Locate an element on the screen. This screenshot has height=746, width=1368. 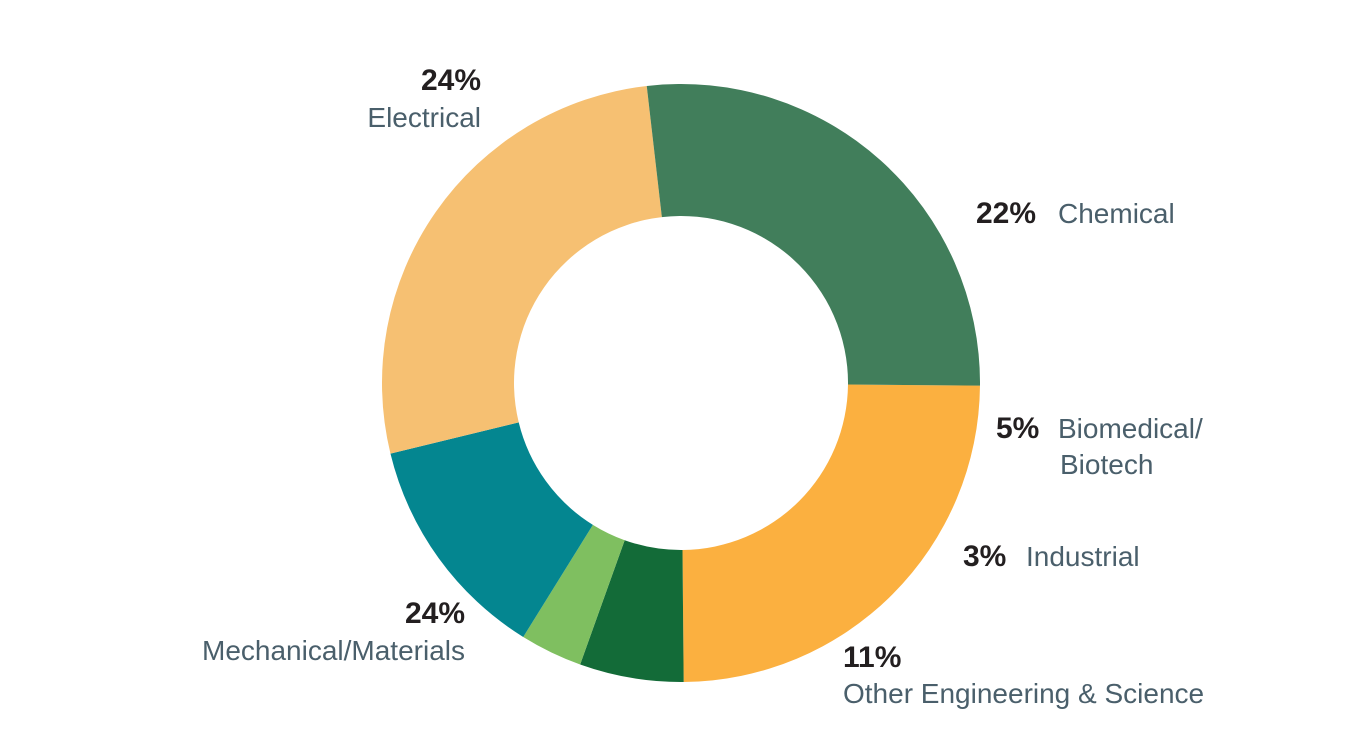
label-biomedical-name-line2: Biotech is located at coordinates (1106, 464).